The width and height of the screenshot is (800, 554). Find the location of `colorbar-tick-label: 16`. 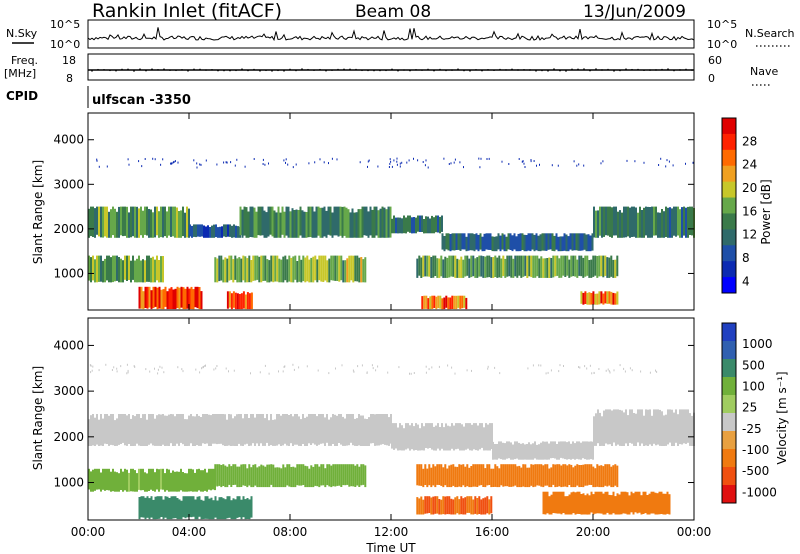

colorbar-tick-label: 16 is located at coordinates (749, 211).